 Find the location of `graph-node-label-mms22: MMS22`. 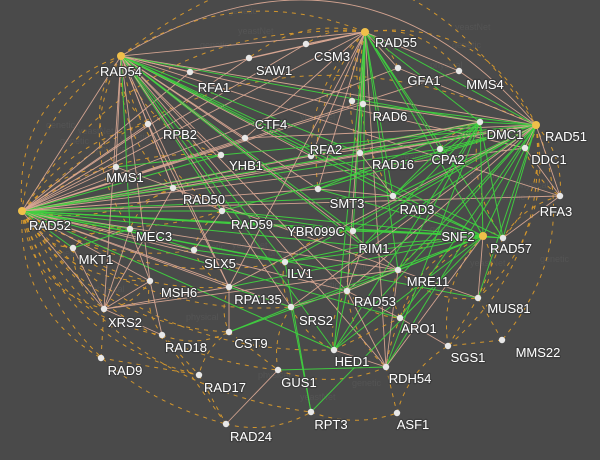

graph-node-label-mms22: MMS22 is located at coordinates (538, 352).